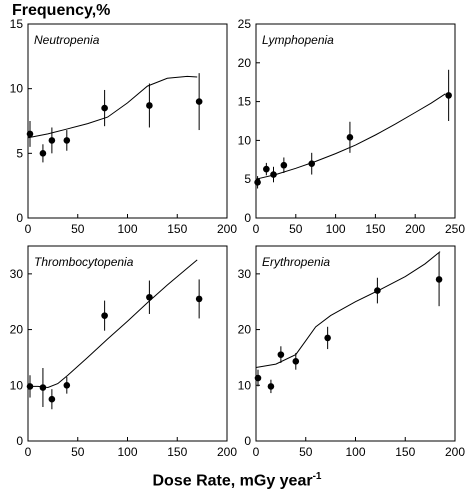  I want to click on panel-title: Lymphopenia, so click(298, 40).